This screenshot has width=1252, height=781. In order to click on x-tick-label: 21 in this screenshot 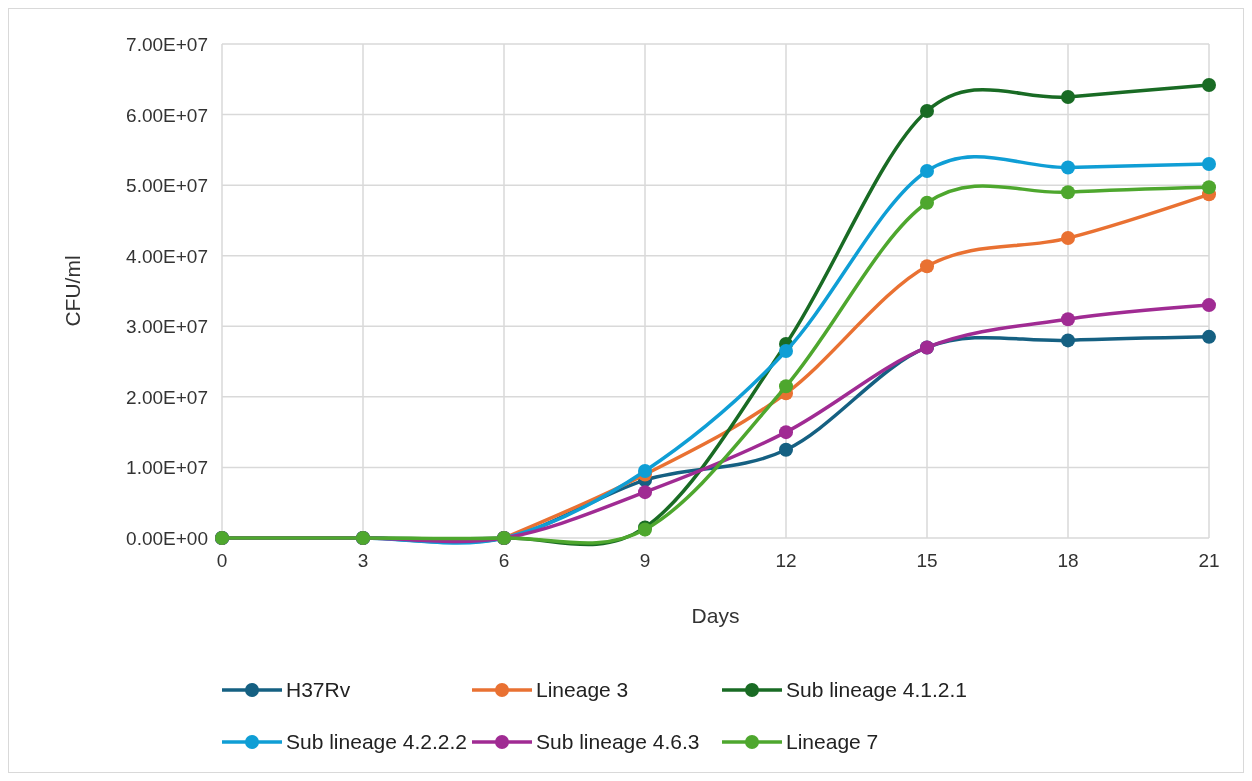, I will do `click(1209, 560)`.